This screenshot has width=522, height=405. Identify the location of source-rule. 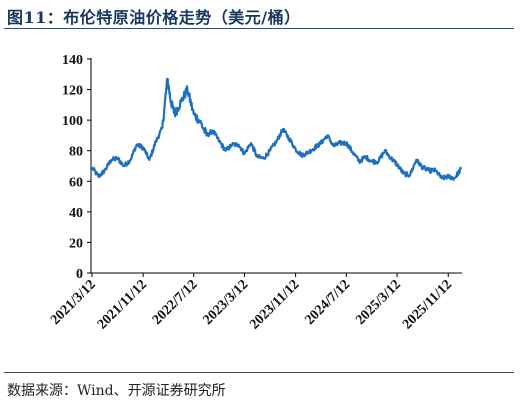
(259, 372).